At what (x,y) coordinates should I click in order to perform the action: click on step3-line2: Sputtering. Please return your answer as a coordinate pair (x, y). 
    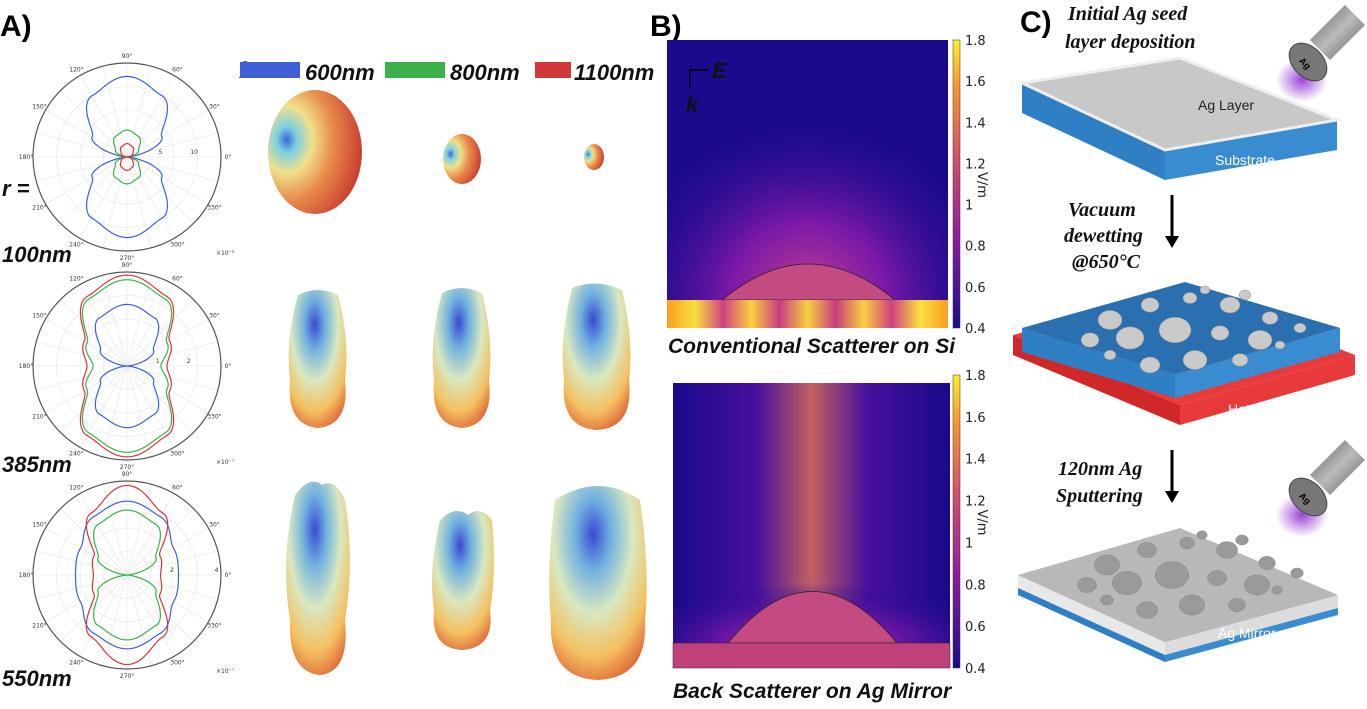
    Looking at the image, I should click on (1099, 496).